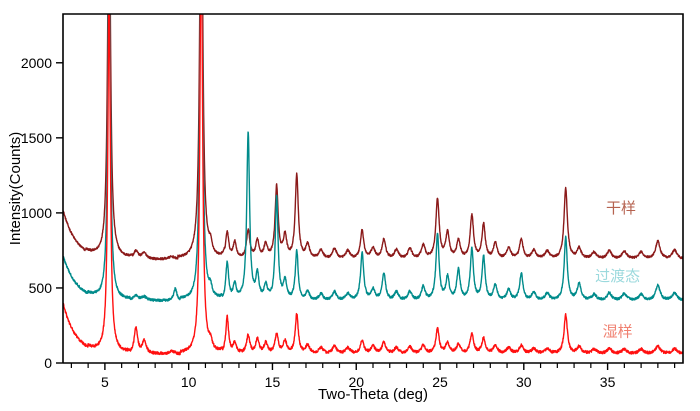 This screenshot has height=411, width=700. What do you see at coordinates (440, 382) in the screenshot?
I see `x-tick-label: 25` at bounding box center [440, 382].